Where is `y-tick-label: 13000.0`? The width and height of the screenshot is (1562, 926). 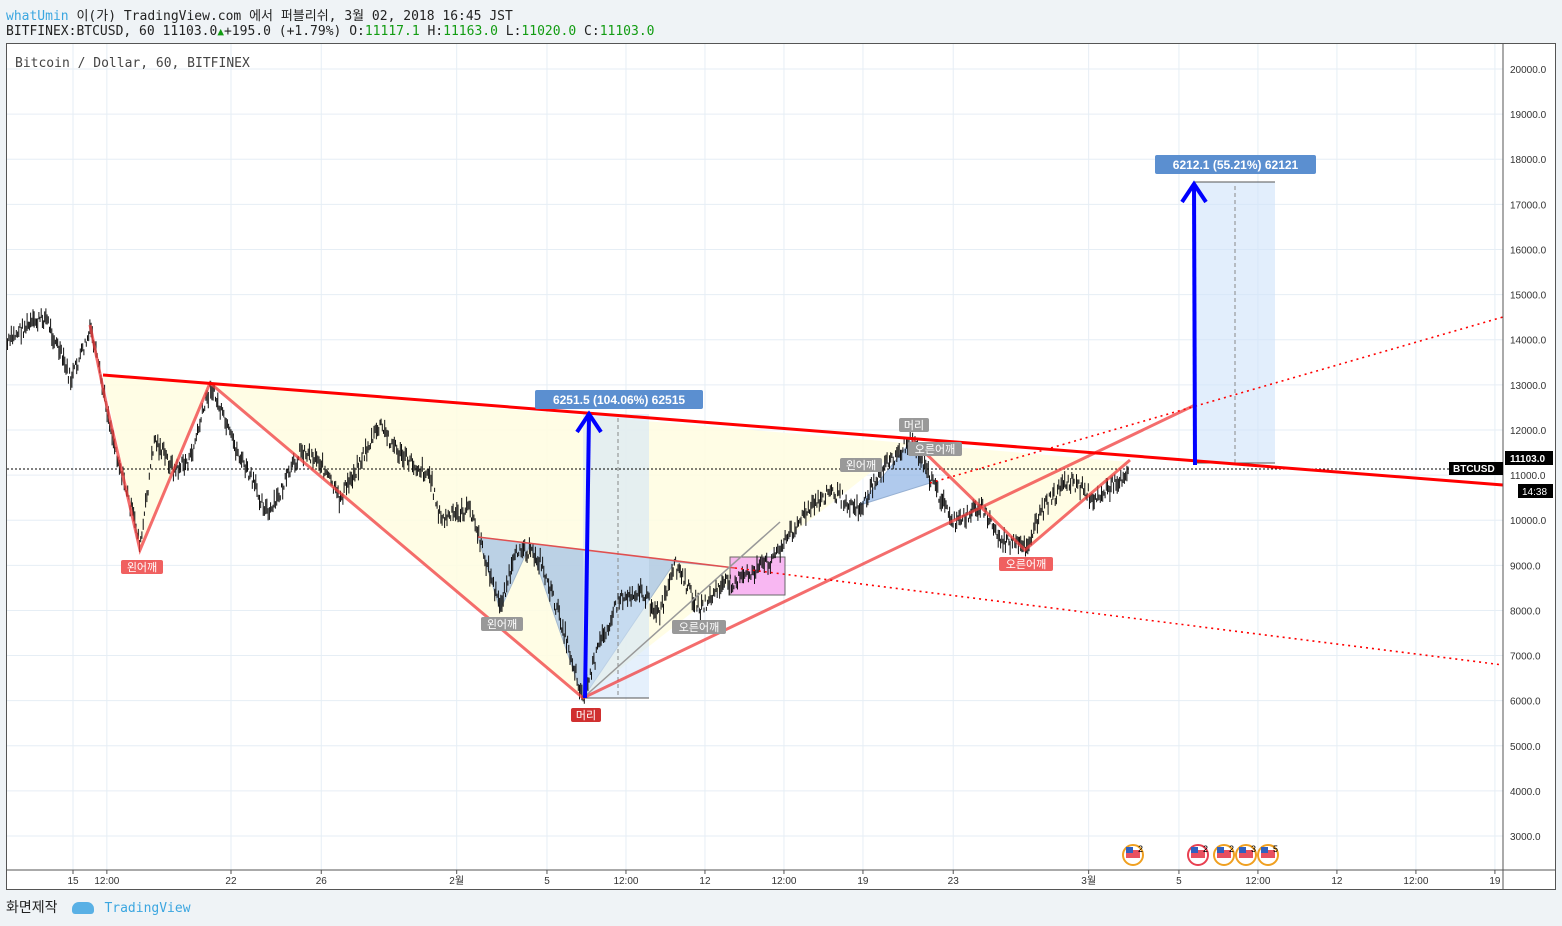 y-tick-label: 13000.0 is located at coordinates (1528, 386).